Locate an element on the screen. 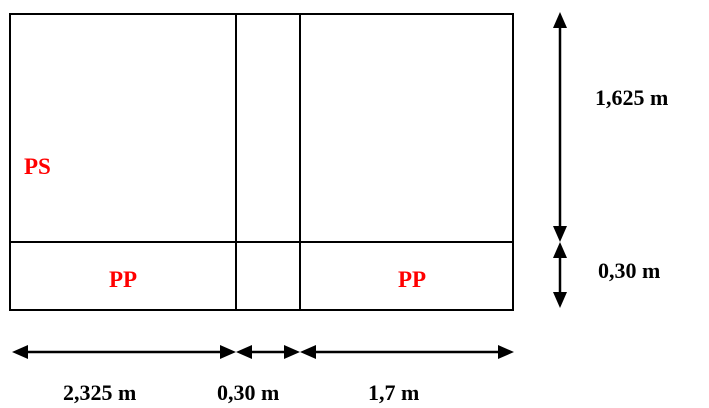 The height and width of the screenshot is (408, 709). dimension-text-left: 2,325 m is located at coordinates (99, 392).